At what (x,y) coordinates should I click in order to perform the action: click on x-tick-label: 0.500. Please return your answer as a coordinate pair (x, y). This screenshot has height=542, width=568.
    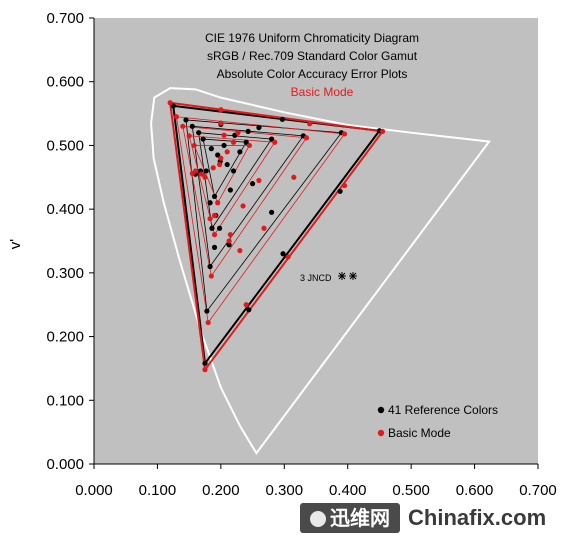
    Looking at the image, I should click on (411, 490).